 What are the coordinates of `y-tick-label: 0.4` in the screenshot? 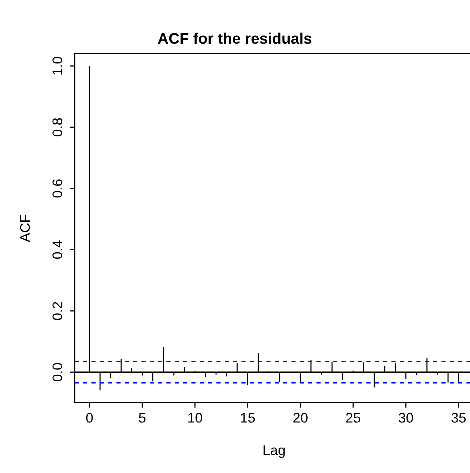 It's located at (57, 250).